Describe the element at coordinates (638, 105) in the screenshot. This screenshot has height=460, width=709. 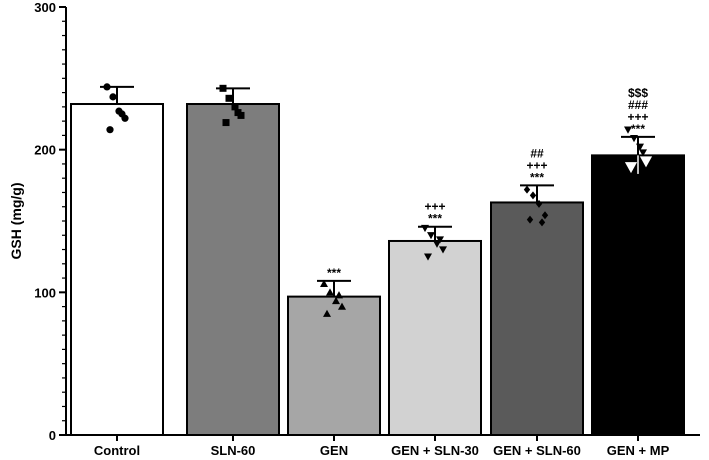
I see `significance-label: ###` at that location.